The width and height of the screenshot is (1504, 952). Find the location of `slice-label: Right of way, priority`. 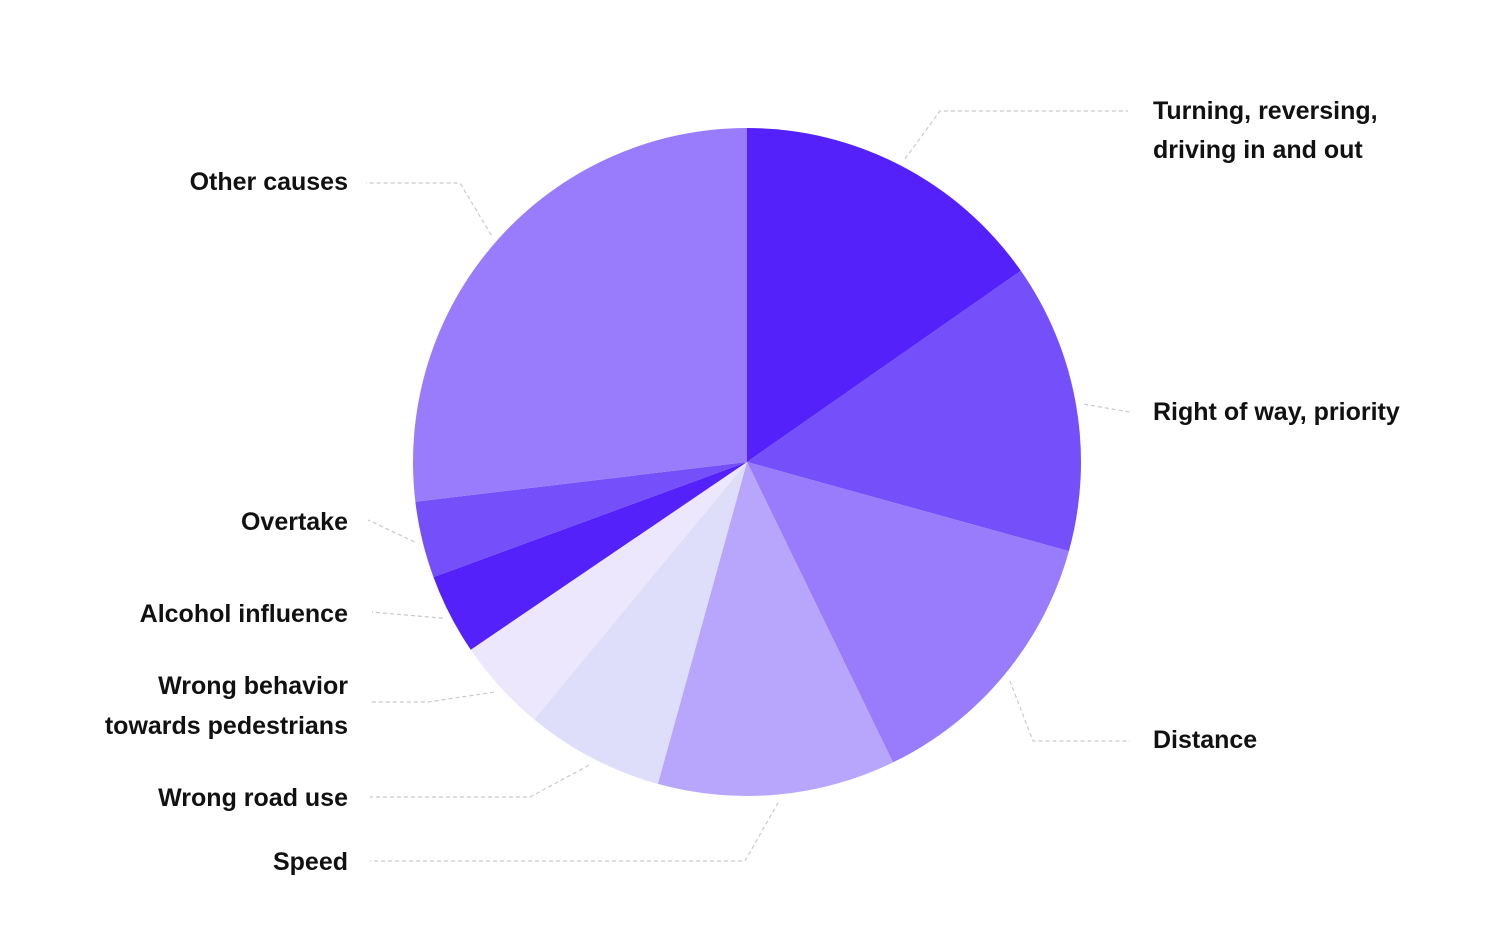

slice-label: Right of way, priority is located at coordinates (1276, 412).